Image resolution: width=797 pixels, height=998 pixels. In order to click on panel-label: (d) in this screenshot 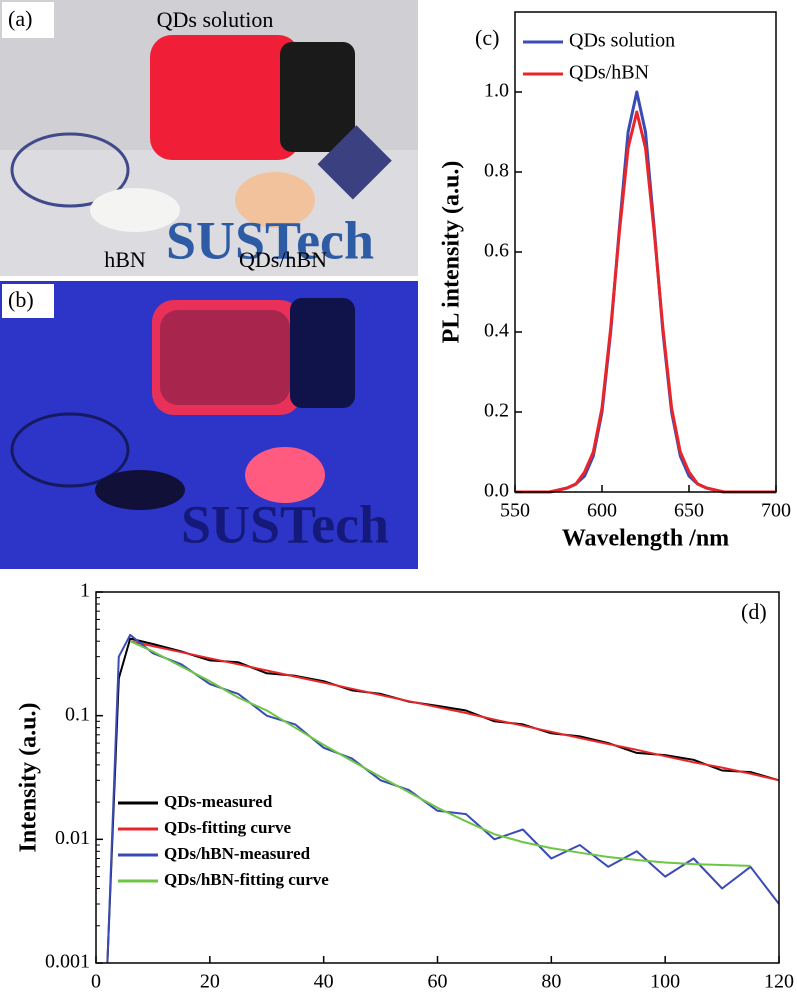, I will do `click(754, 611)`.